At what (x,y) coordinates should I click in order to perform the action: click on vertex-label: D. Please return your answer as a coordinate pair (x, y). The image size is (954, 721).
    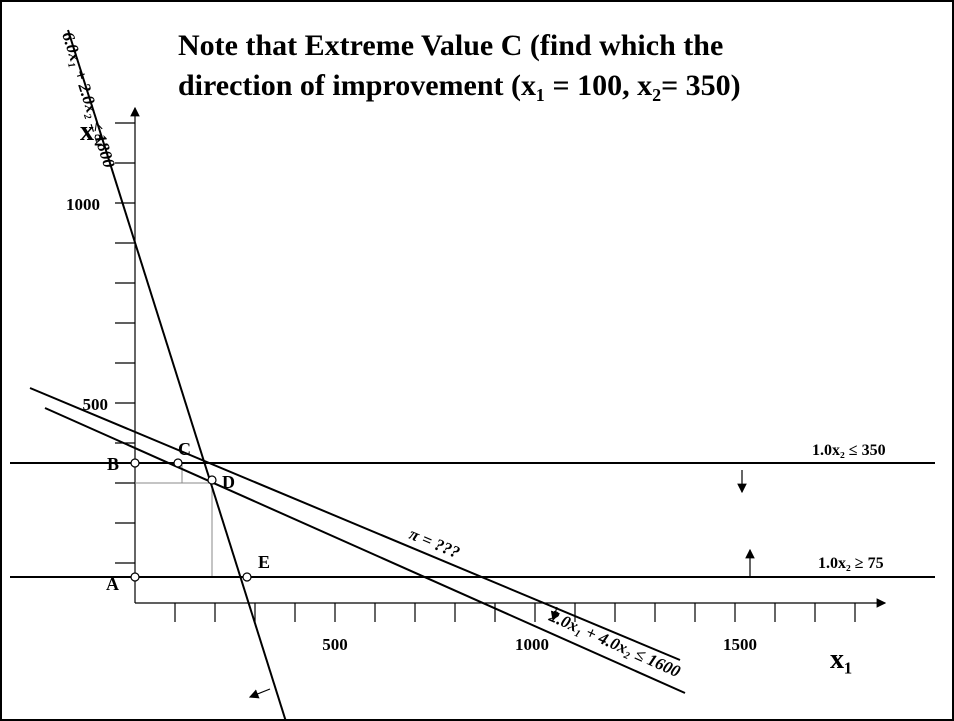
    Looking at the image, I should click on (228, 482).